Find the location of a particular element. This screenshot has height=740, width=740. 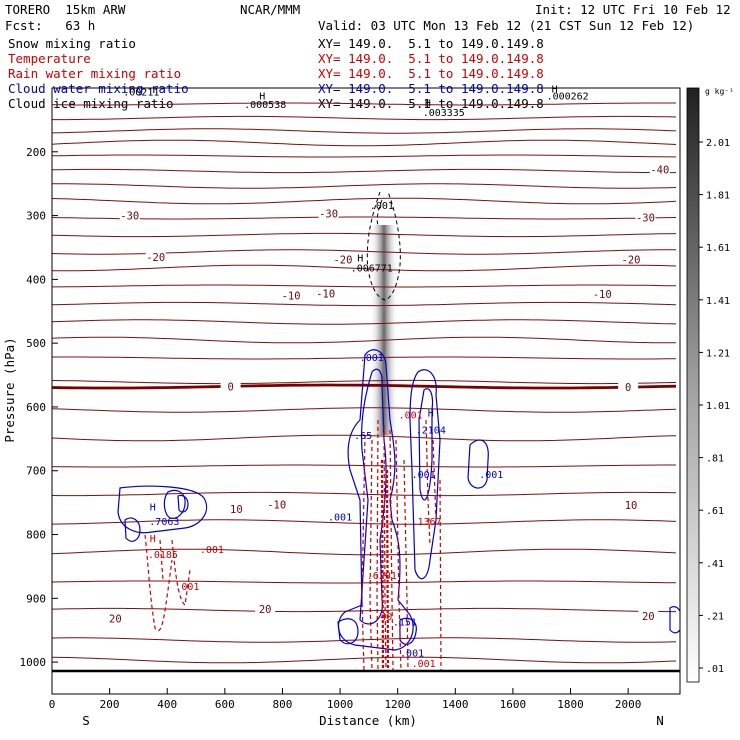

y-tick-label: 600 is located at coordinates (36, 407).